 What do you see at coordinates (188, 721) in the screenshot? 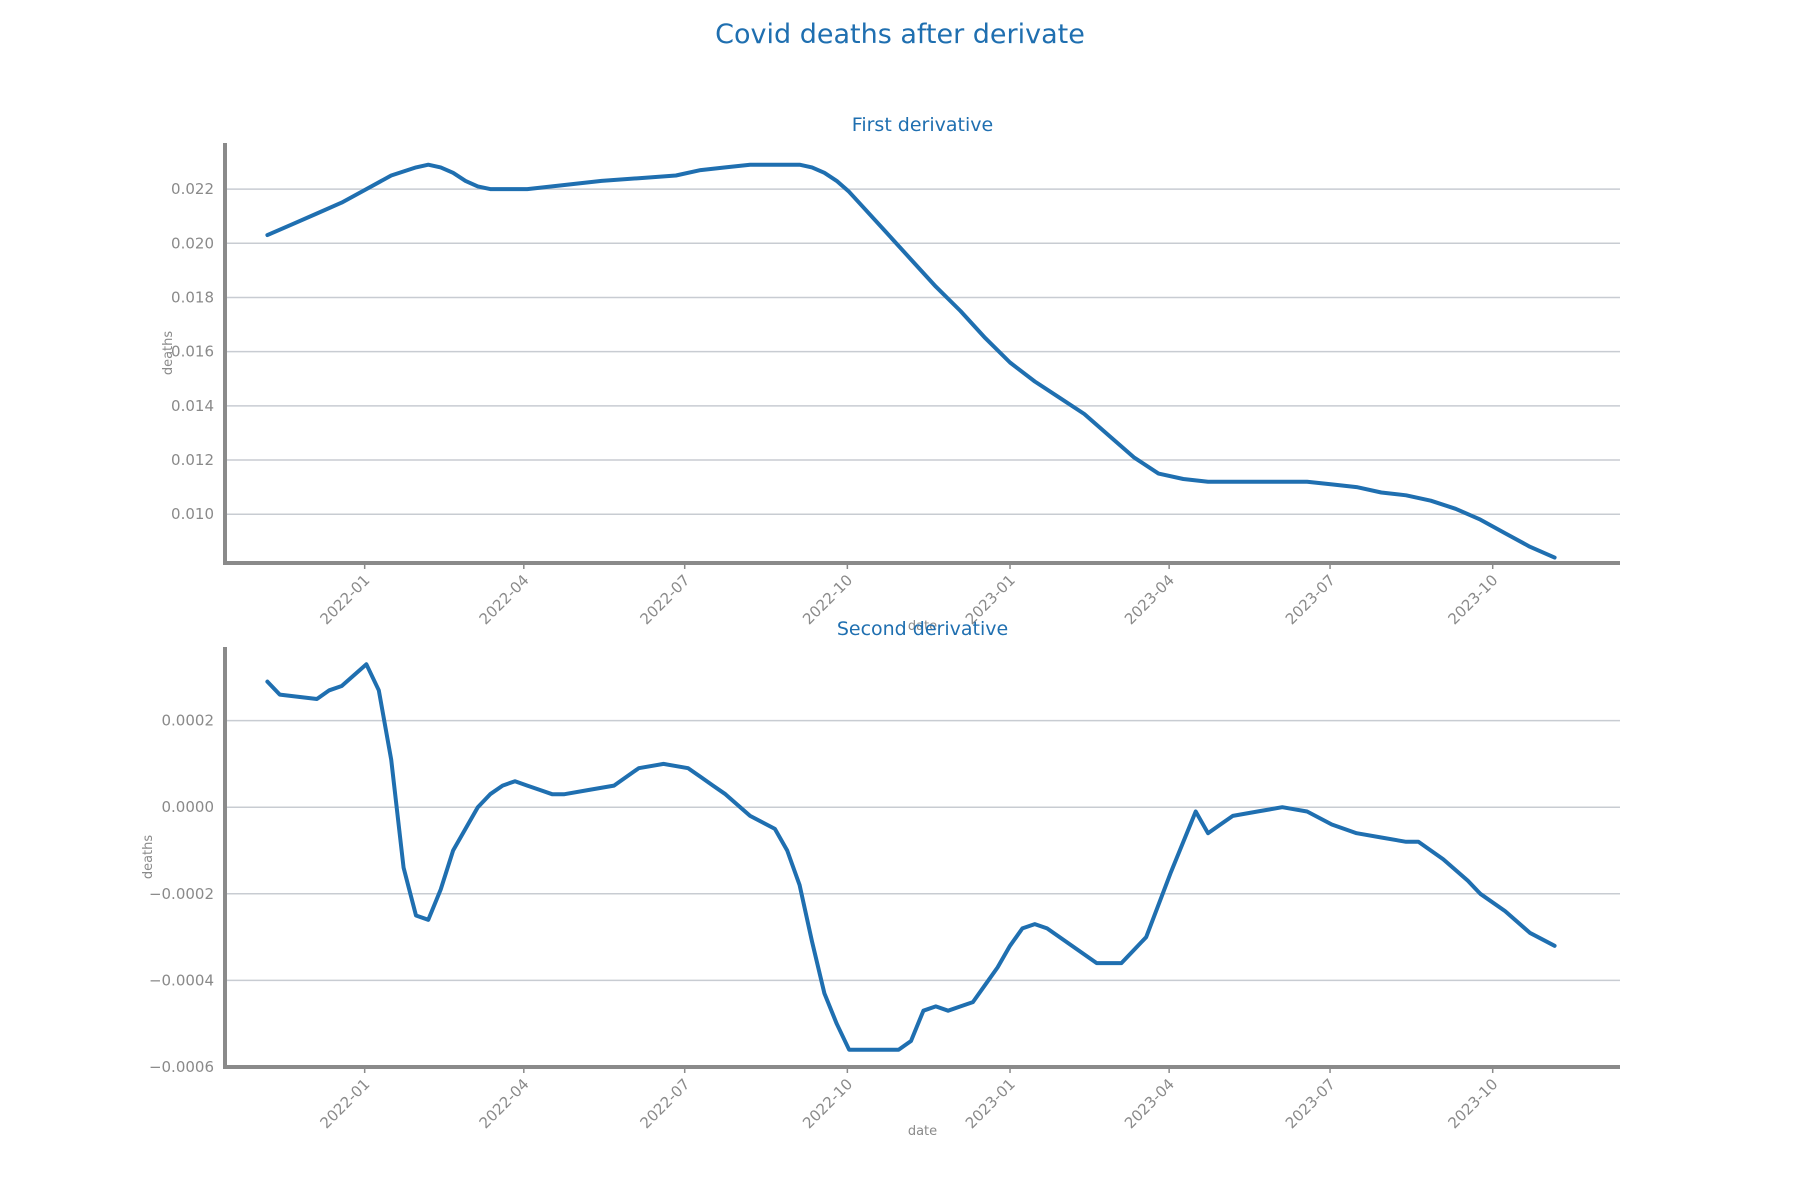
I see `y-tick-label: 0.0002` at bounding box center [188, 721].